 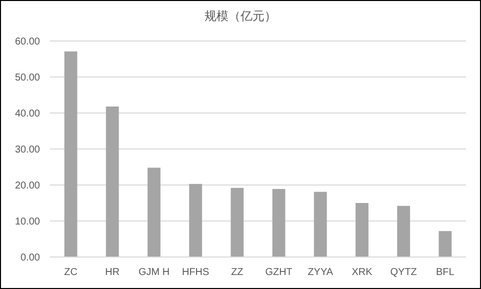 I want to click on x-tick-label: QYTZ, so click(x=403, y=272).